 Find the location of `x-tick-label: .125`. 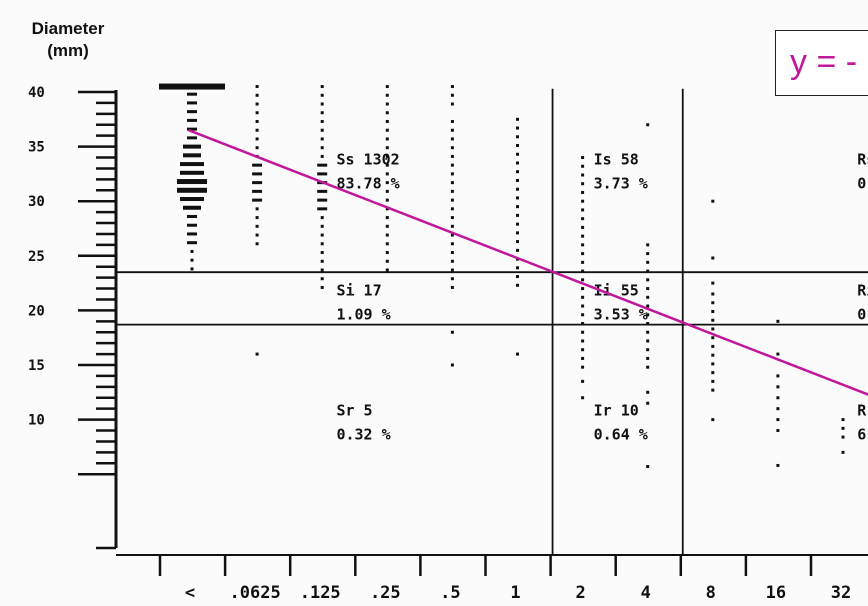

x-tick-label: .125 is located at coordinates (320, 593).